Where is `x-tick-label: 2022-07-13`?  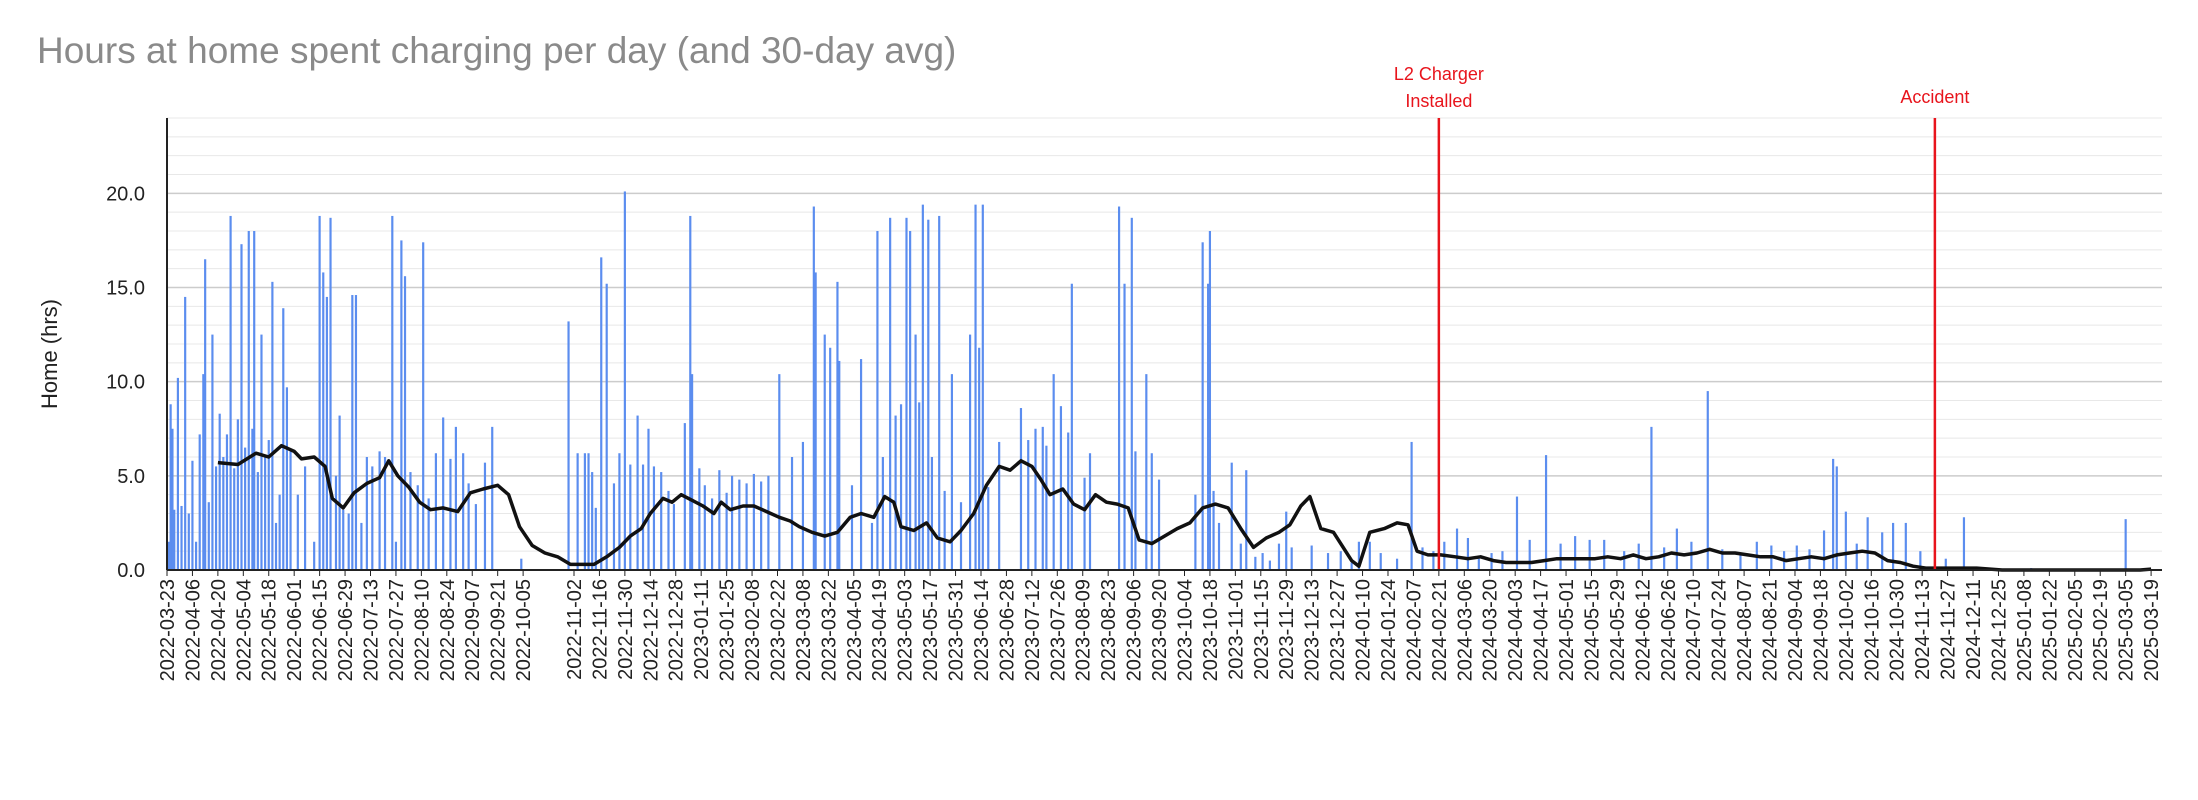 x-tick-label: 2022-07-13 is located at coordinates (372, 630).